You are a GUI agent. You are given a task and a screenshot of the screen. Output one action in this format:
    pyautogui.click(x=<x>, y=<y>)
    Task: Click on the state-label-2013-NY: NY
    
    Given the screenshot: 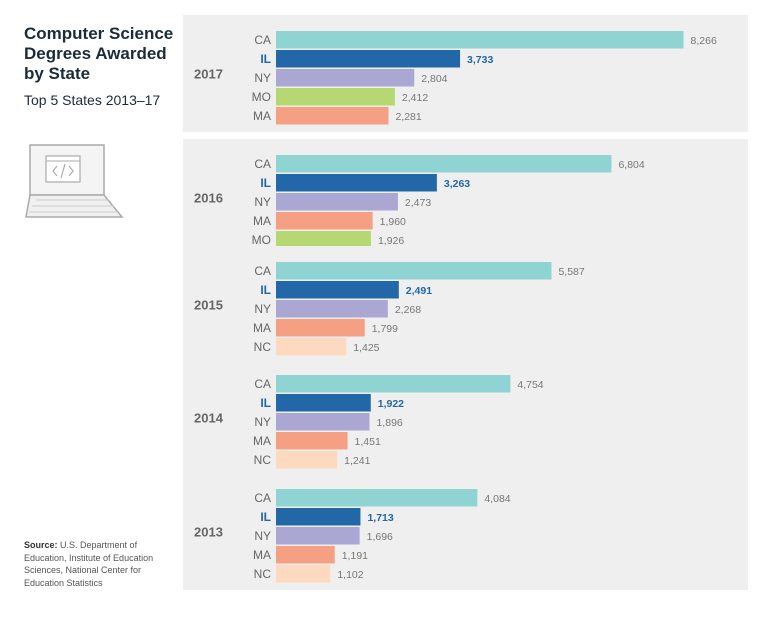 What is the action you would take?
    pyautogui.click(x=262, y=536)
    